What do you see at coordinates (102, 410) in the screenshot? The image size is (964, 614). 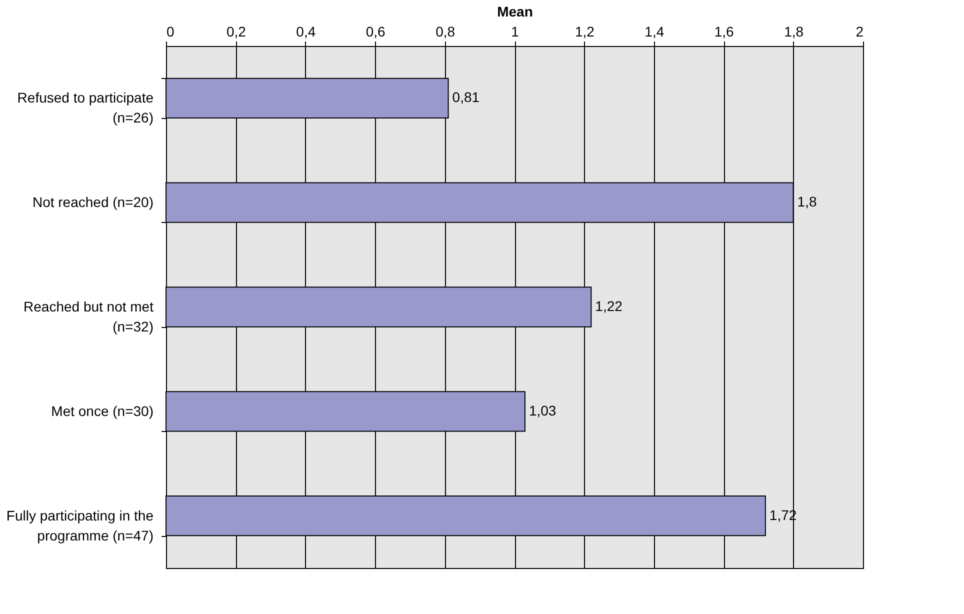 I see `y-tick-label: Met once (n=30)` at bounding box center [102, 410].